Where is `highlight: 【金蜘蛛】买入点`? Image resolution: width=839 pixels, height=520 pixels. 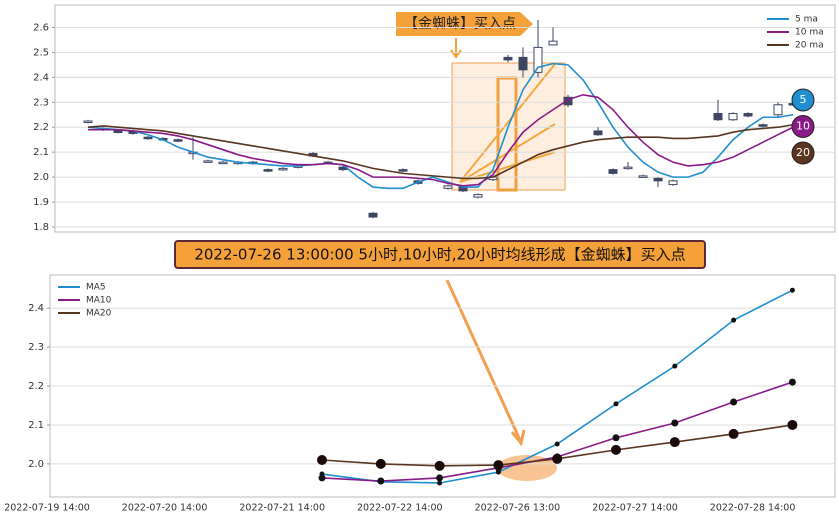
highlight: 【金蜘蛛】买入点 is located at coordinates (481, 102).